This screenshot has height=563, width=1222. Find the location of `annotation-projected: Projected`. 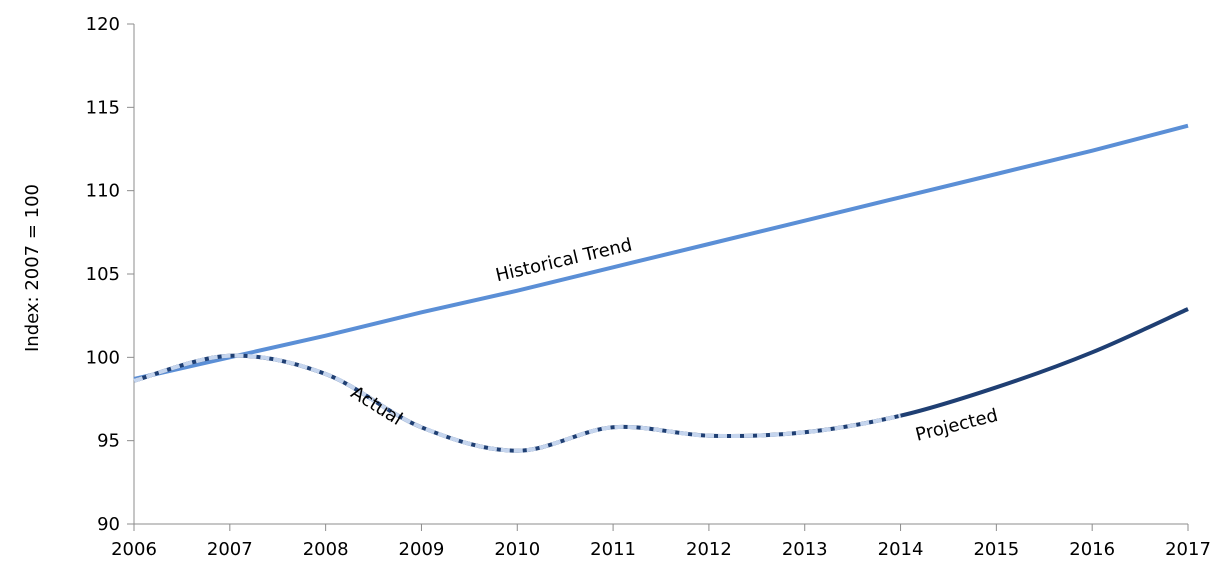

annotation-projected: Projected is located at coordinates (956, 425).